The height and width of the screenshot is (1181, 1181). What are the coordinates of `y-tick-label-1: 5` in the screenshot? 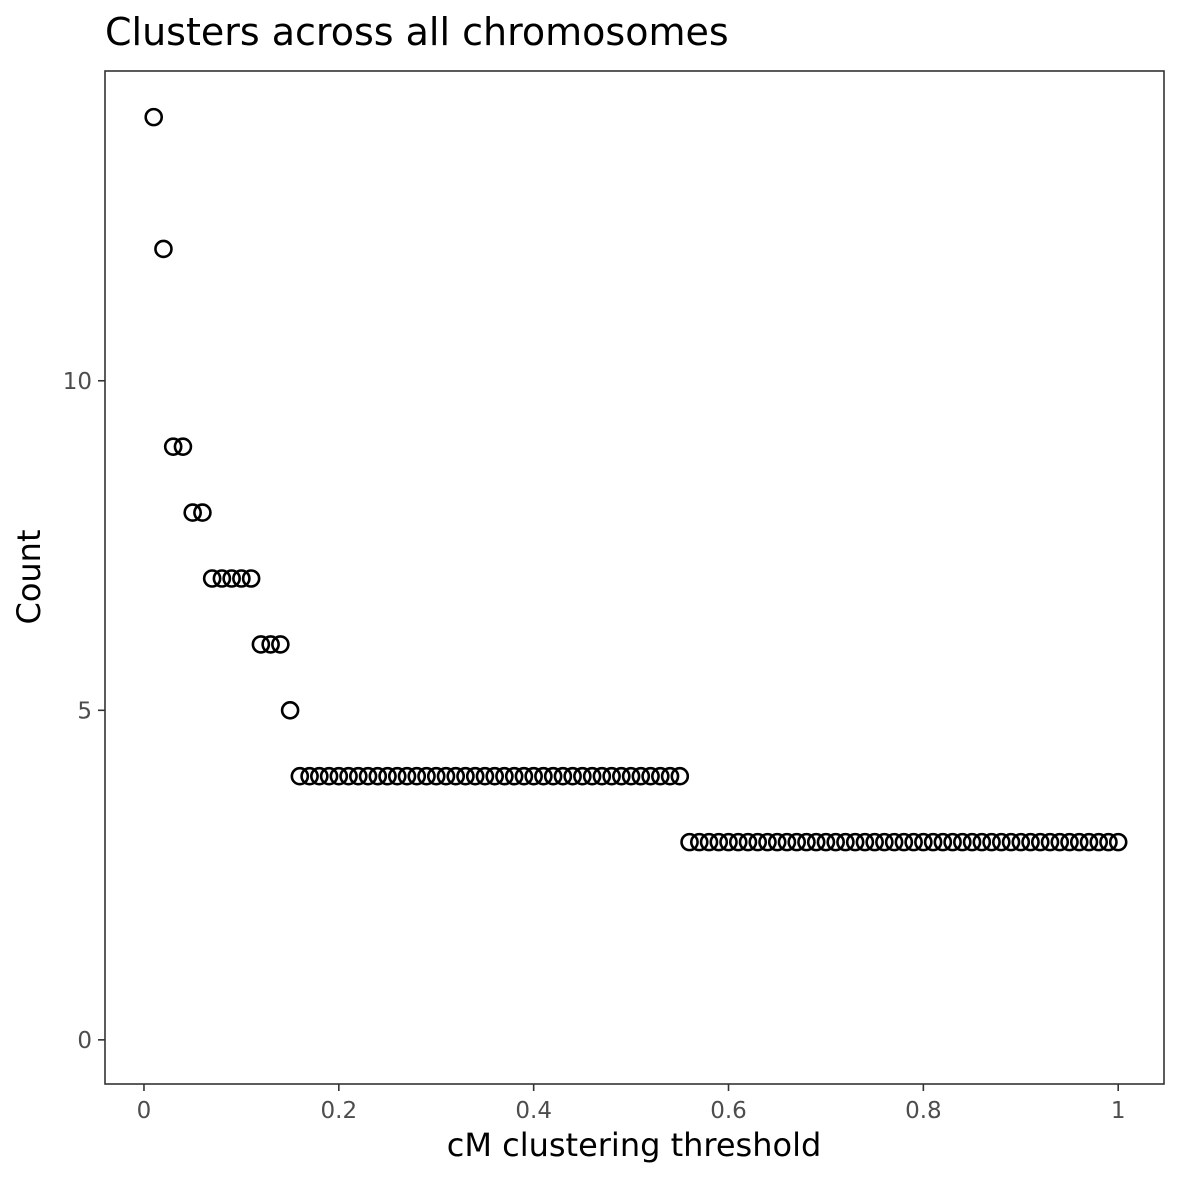 It's located at (84, 711).